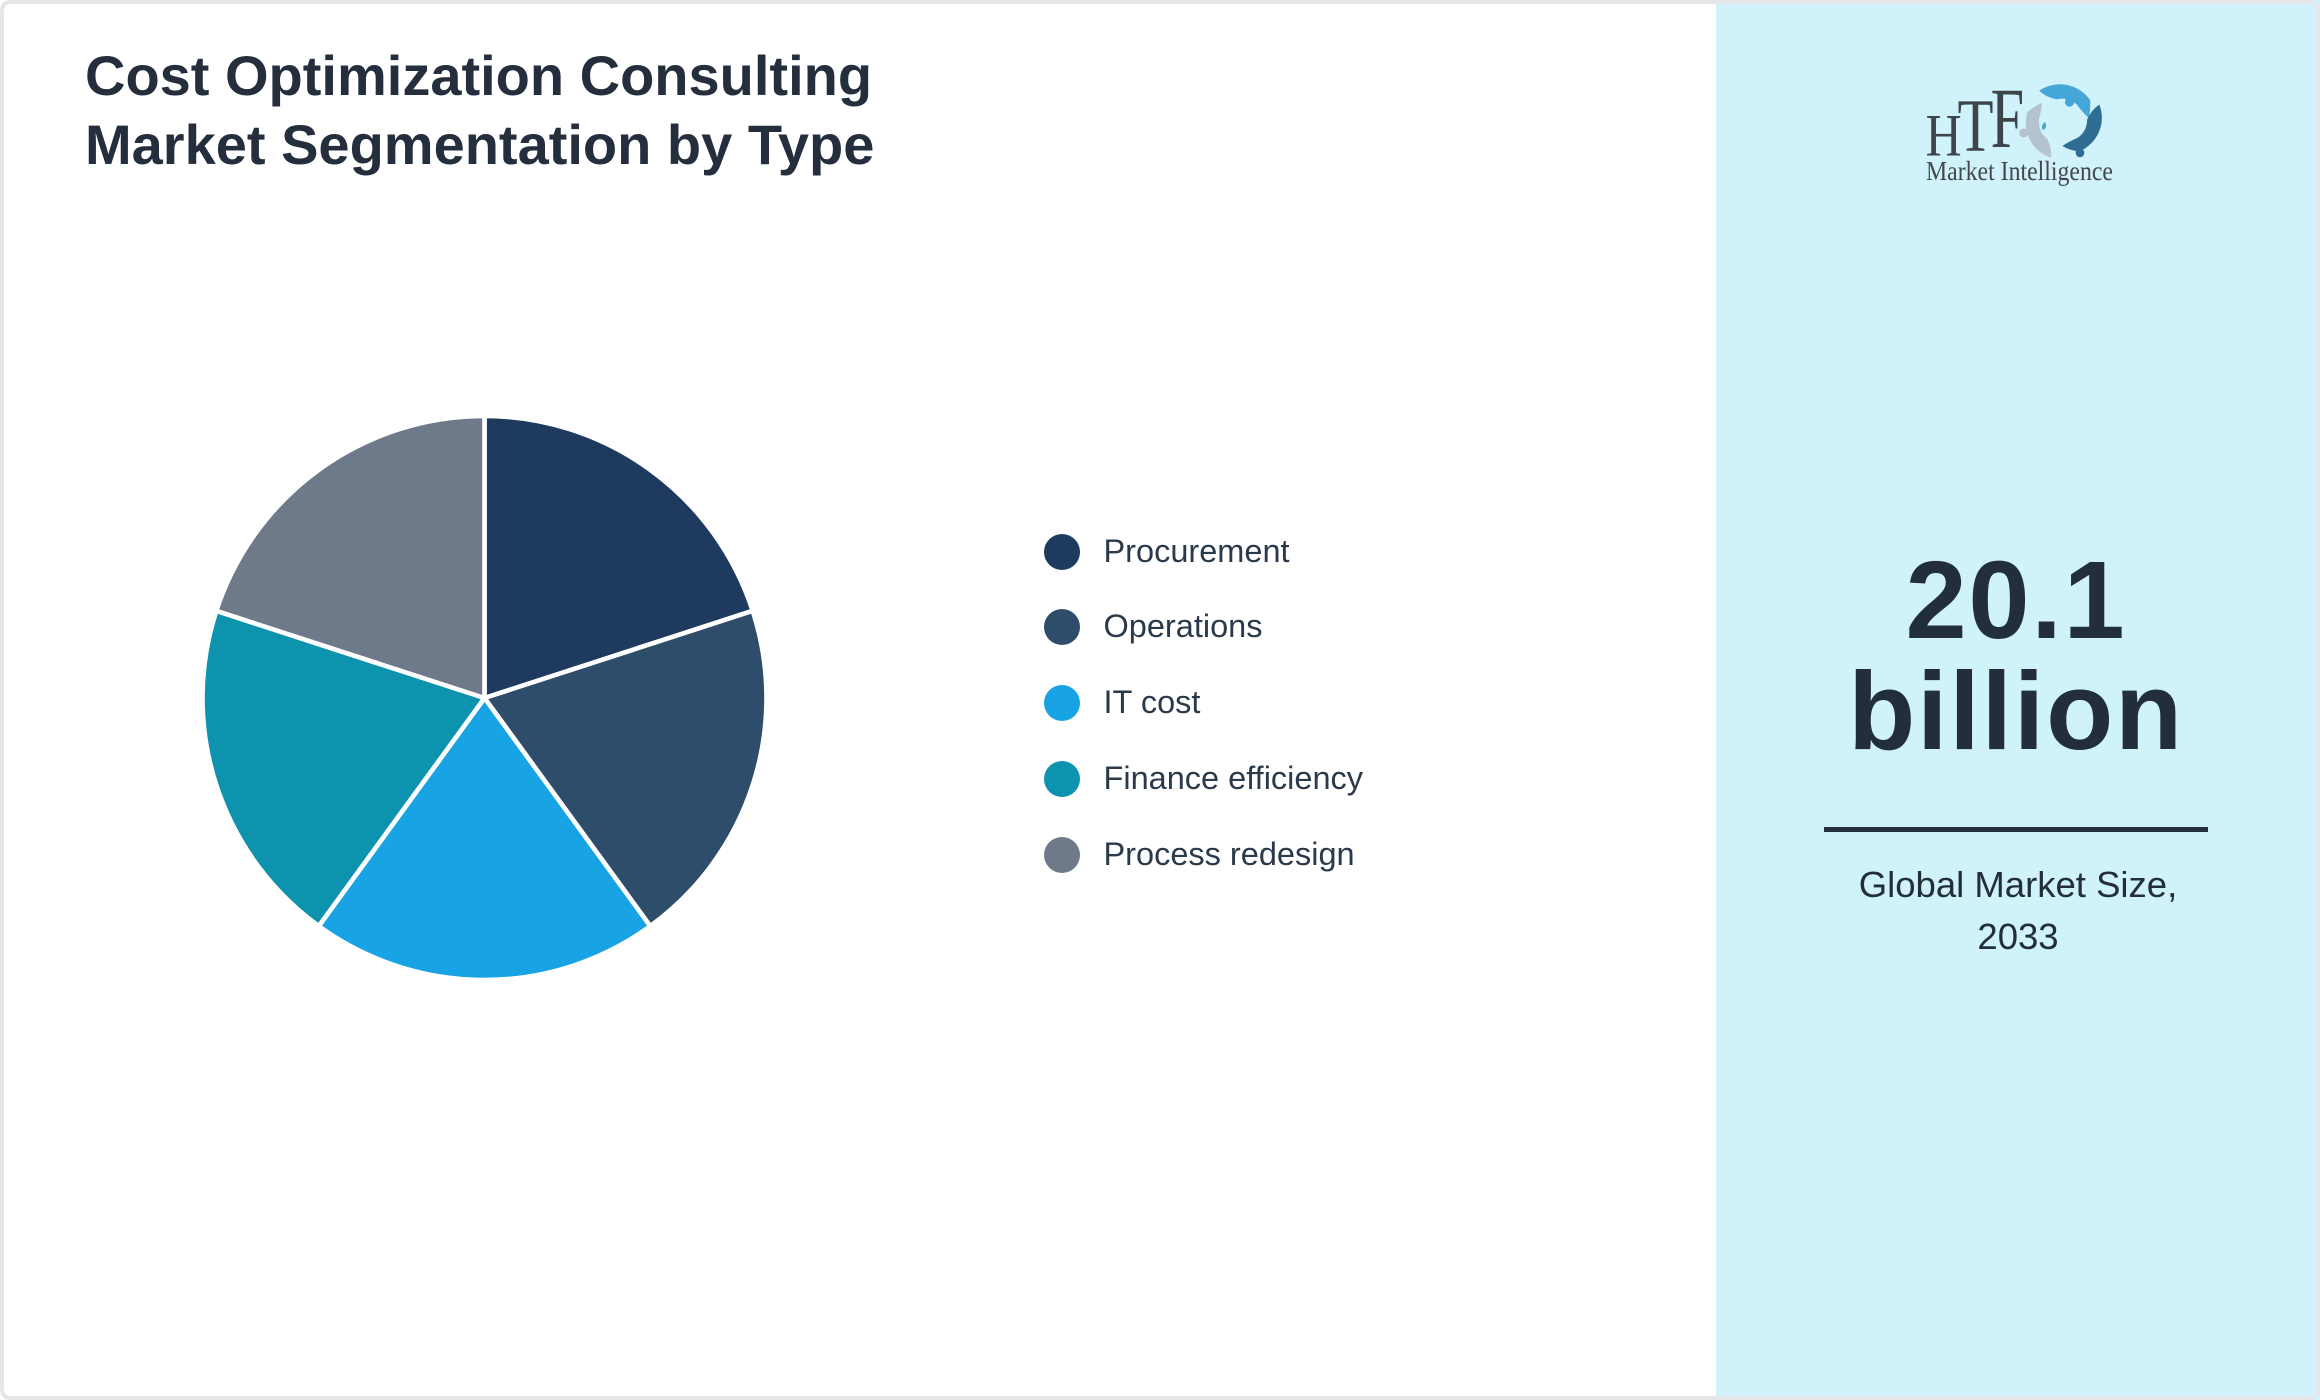 This screenshot has height=1400, width=2320. I want to click on svg-text: T, so click(1976, 126).